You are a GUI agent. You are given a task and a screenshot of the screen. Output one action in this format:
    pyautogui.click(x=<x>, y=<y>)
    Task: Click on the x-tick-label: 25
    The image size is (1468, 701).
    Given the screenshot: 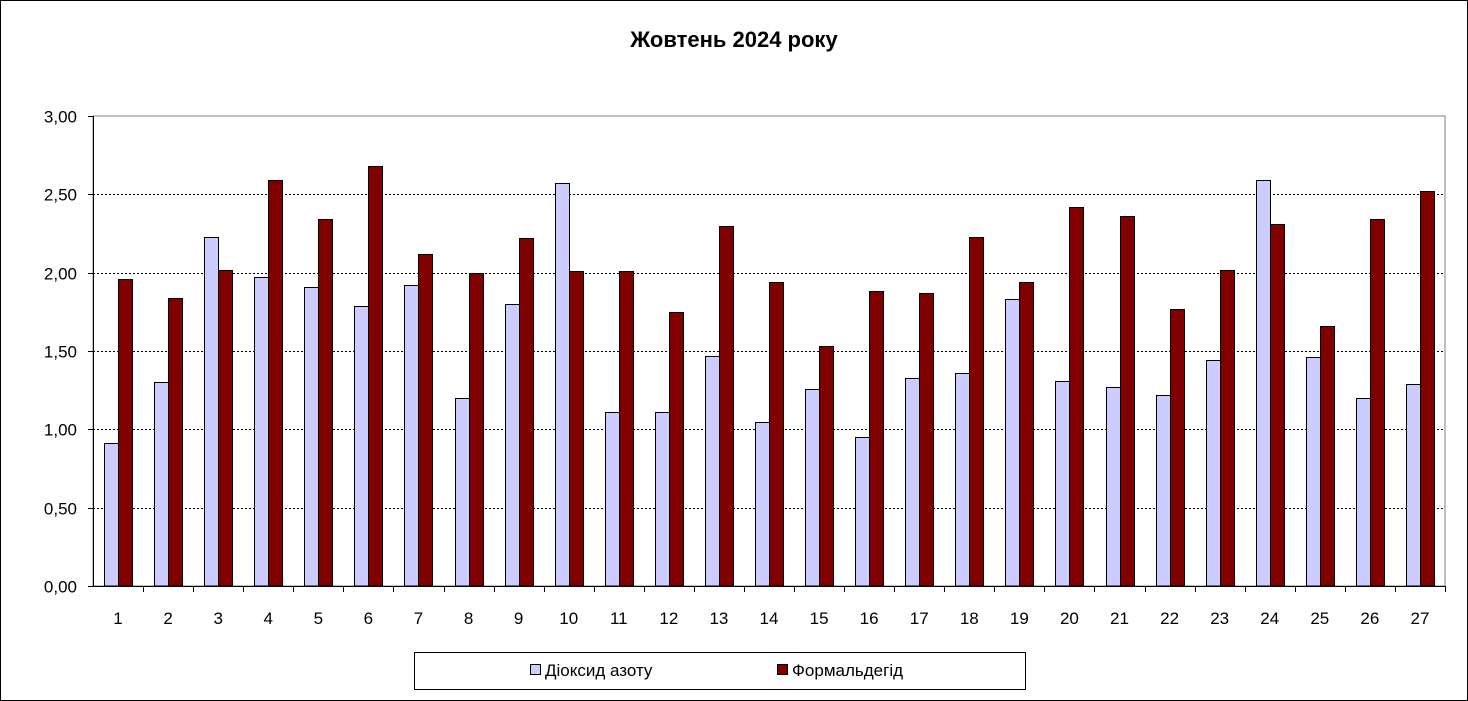 What is the action you would take?
    pyautogui.click(x=1319, y=618)
    